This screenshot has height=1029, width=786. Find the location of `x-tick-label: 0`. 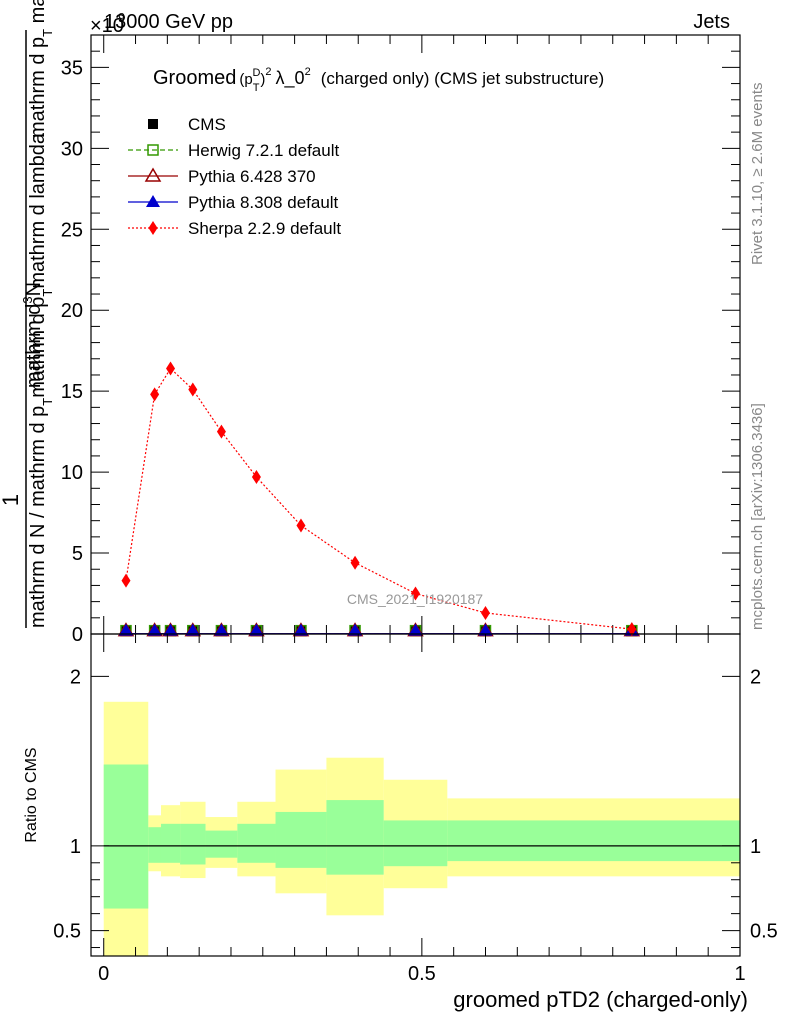

x-tick-label: 0 is located at coordinates (103, 974).